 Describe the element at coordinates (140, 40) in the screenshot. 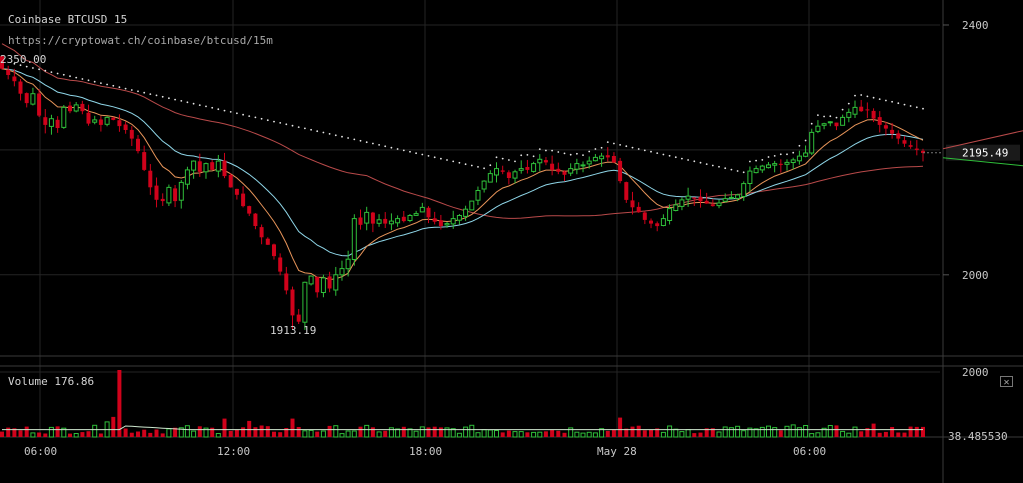

I see `chart-url: https://cryptowat.ch/coinbase/btcusd/15m` at that location.